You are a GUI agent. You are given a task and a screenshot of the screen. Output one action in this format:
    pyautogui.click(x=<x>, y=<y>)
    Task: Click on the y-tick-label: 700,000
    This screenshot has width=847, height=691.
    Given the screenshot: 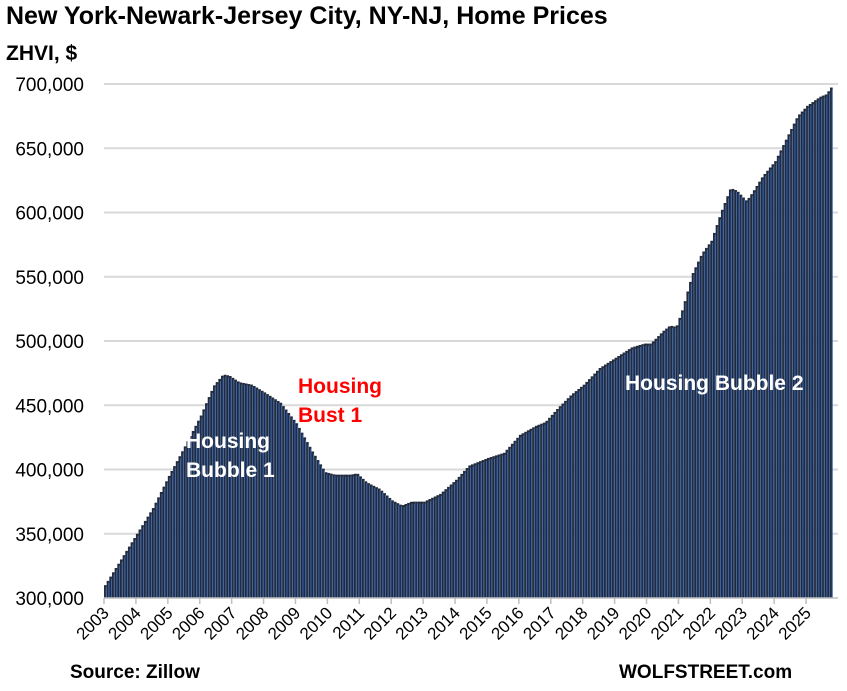 What is the action you would take?
    pyautogui.click(x=49, y=85)
    